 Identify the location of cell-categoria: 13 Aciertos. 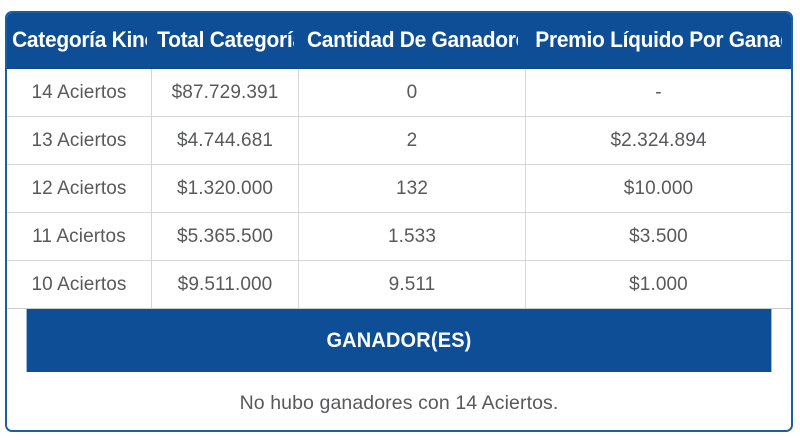
(79, 140).